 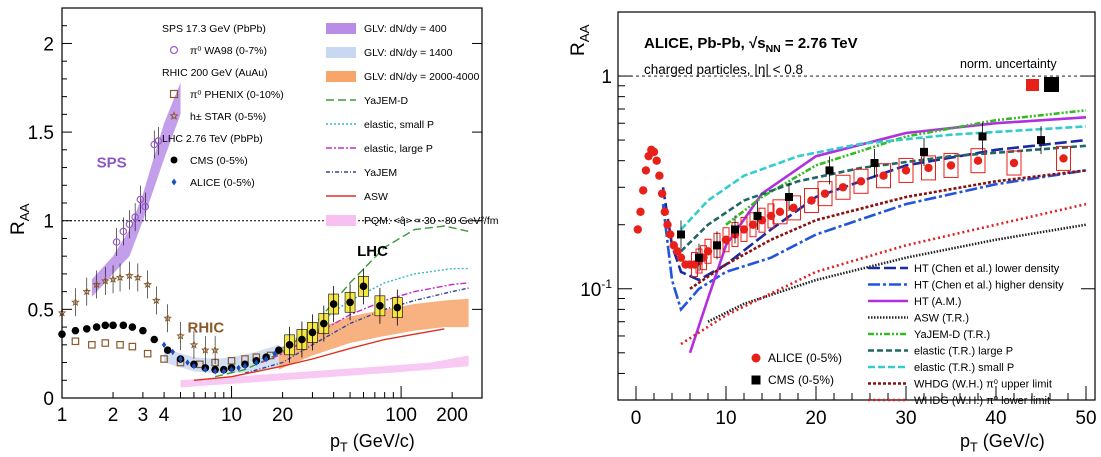 What do you see at coordinates (636, 418) in the screenshot?
I see `x-tick-label: 0` at bounding box center [636, 418].